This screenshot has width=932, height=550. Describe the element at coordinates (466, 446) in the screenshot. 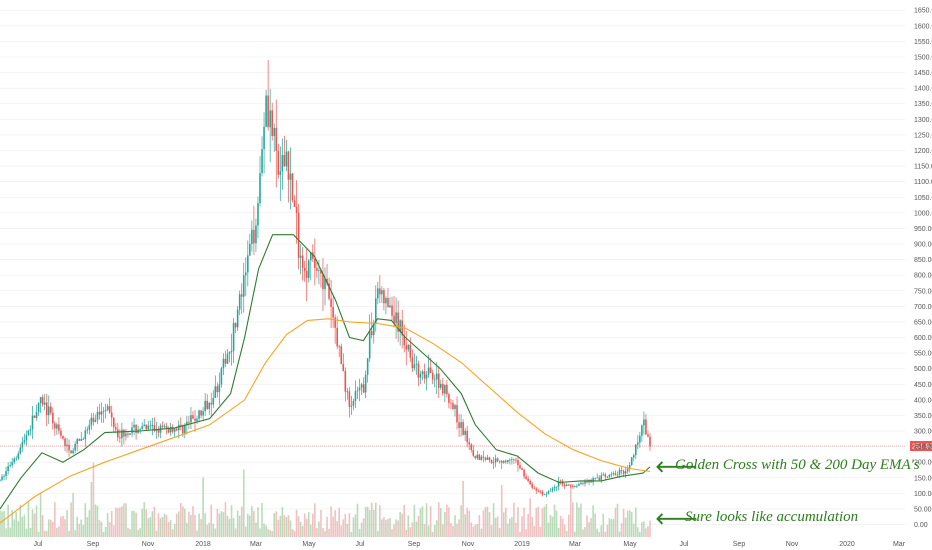

I see `last-price-line: 251.92` at that location.